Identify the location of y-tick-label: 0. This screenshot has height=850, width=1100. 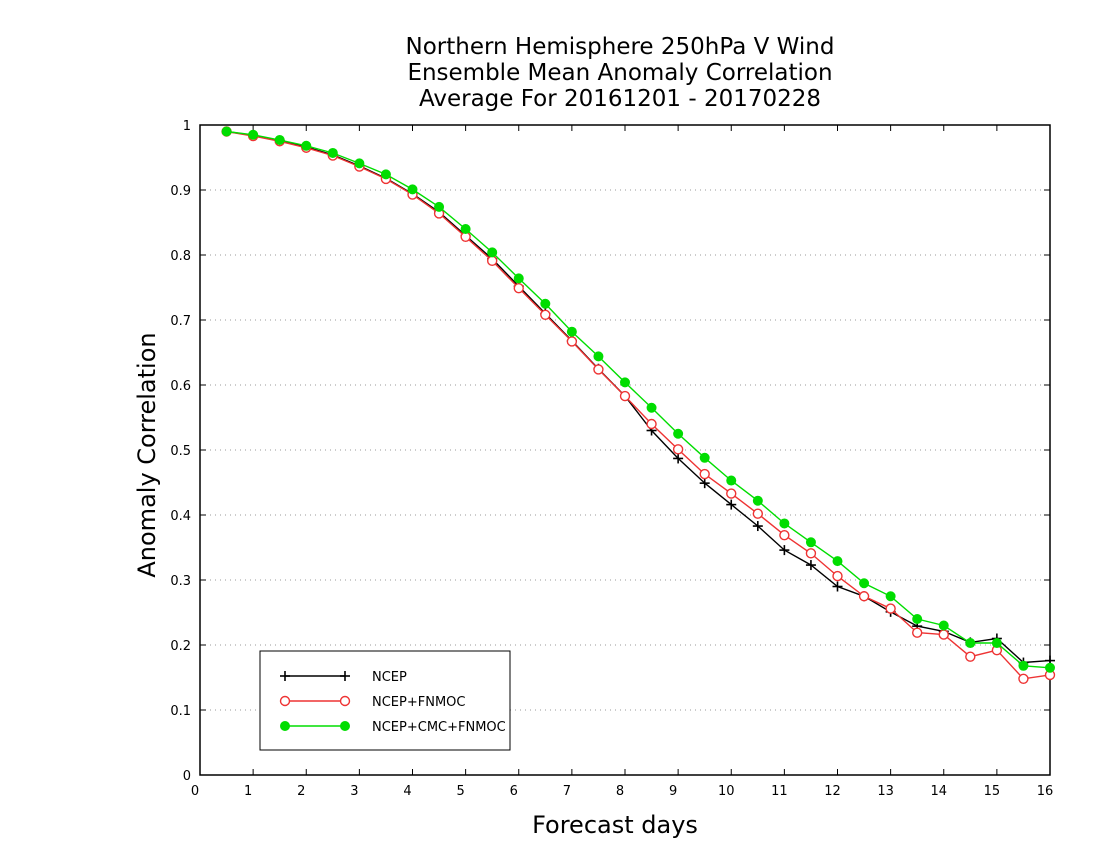
(187, 776).